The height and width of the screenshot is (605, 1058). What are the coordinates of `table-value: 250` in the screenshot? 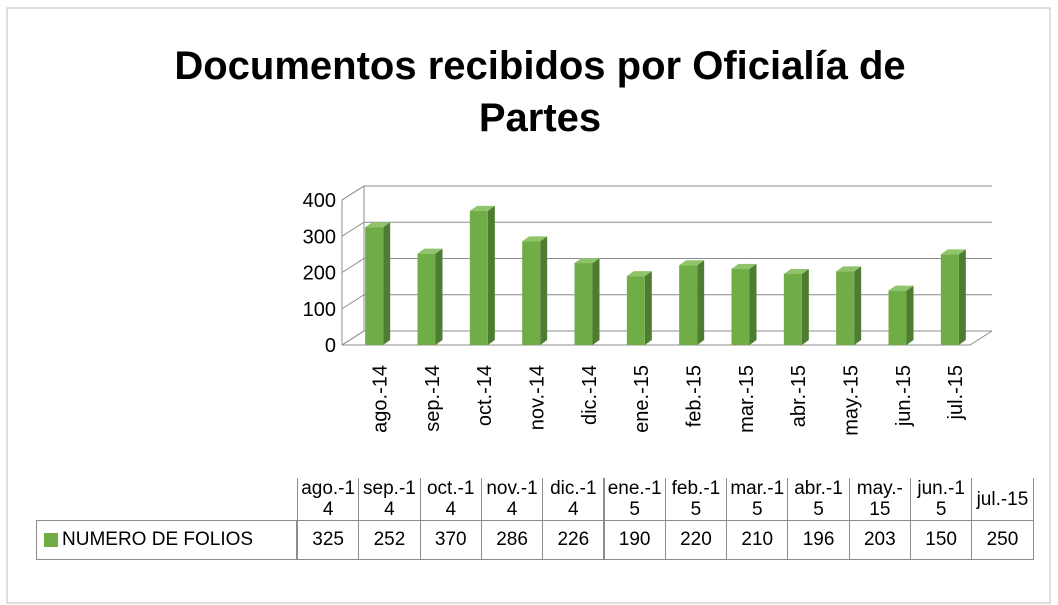 It's located at (1002, 540).